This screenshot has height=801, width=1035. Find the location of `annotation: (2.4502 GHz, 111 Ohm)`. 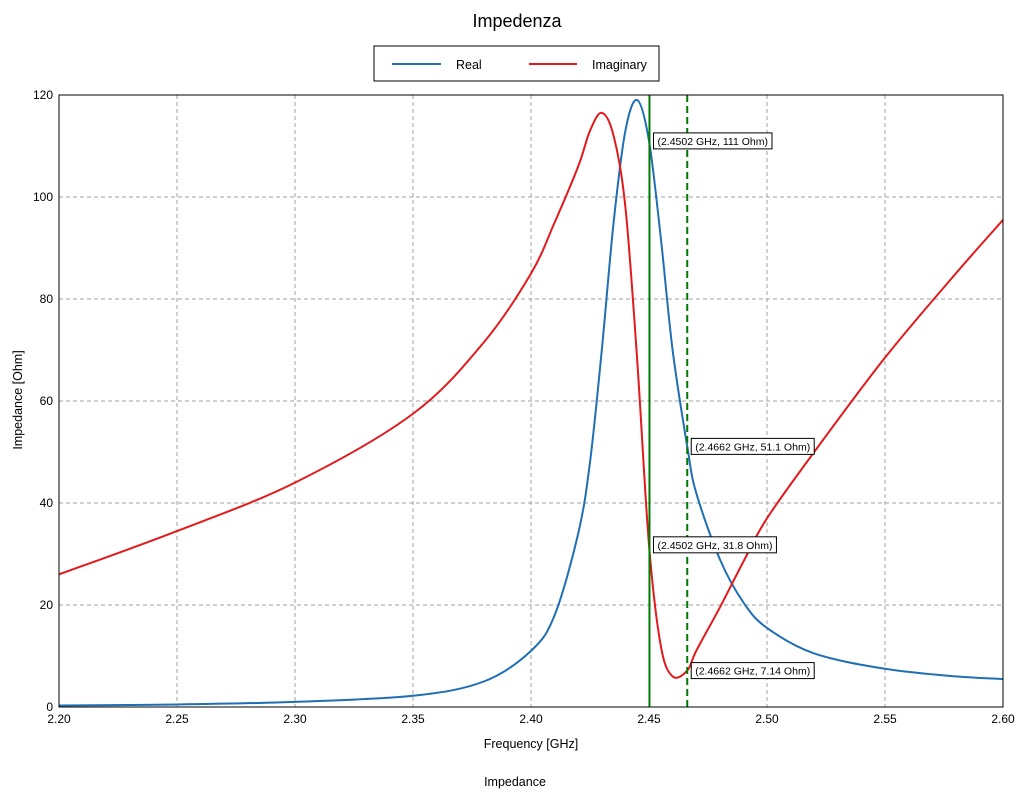

annotation: (2.4502 GHz, 111 Ohm) is located at coordinates (712, 141).